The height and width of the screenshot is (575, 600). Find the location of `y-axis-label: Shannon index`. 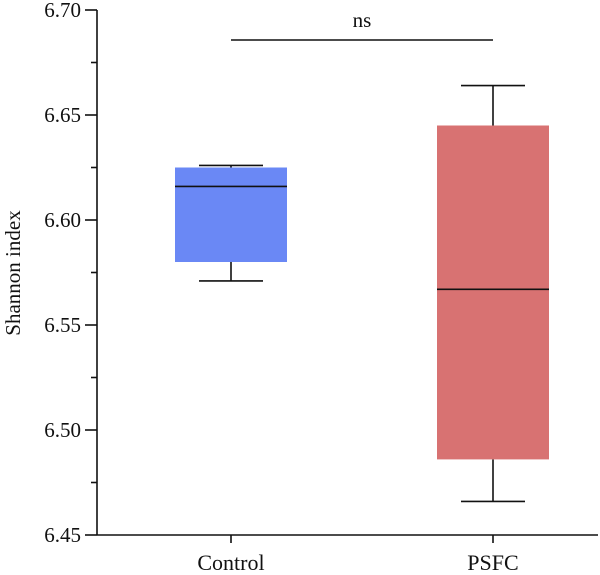

y-axis-label: Shannon index is located at coordinates (13, 273).